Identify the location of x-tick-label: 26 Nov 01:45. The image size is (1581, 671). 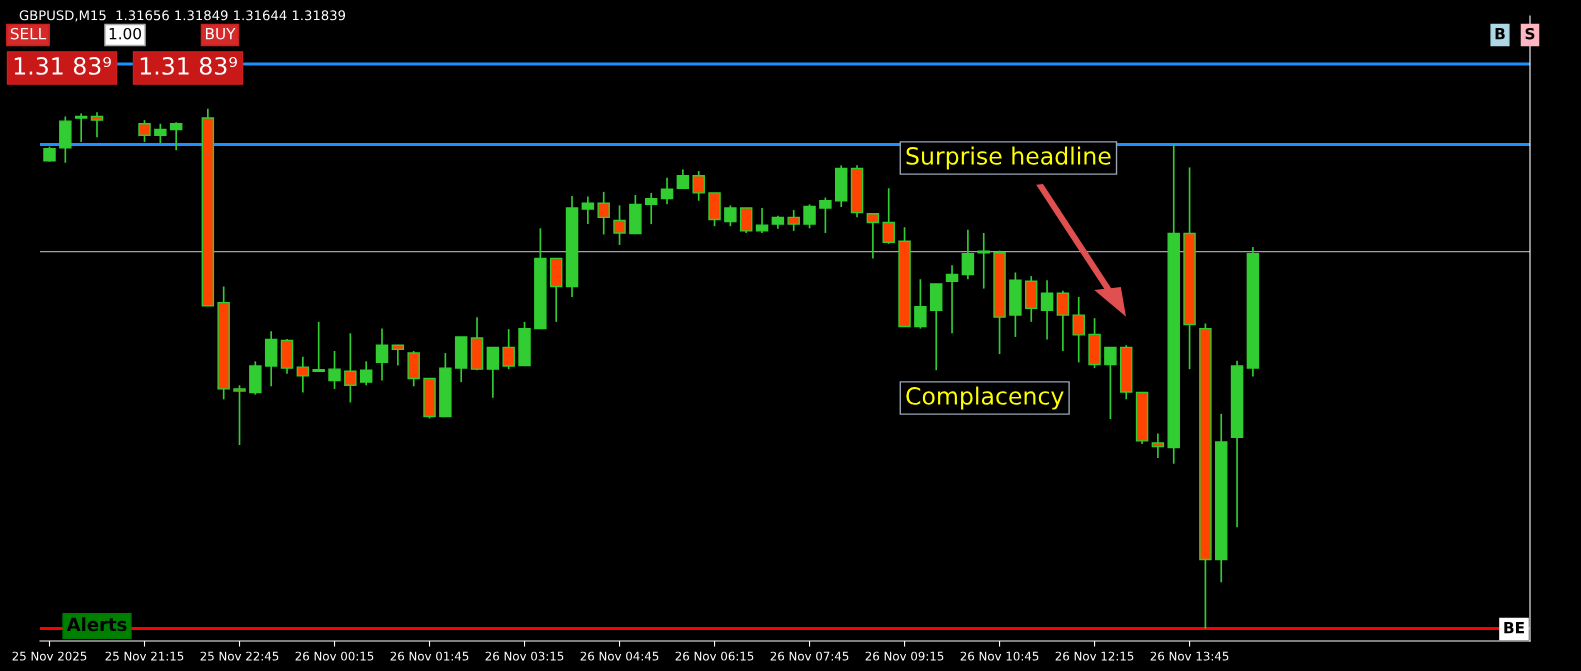
(429, 656).